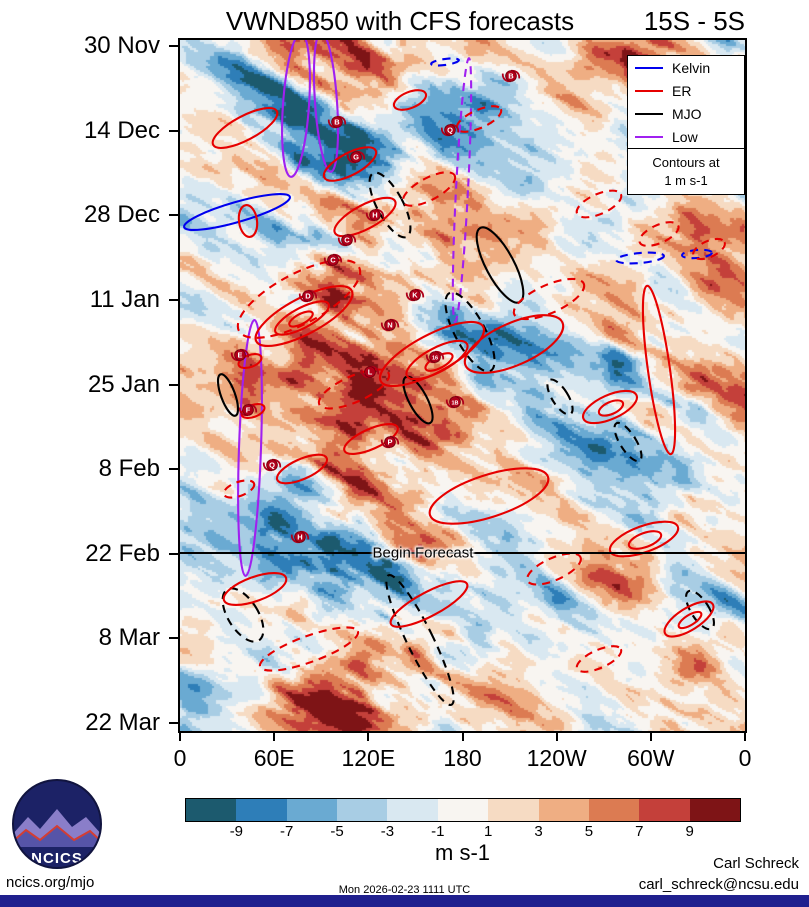 The height and width of the screenshot is (907, 809). Describe the element at coordinates (57, 833) in the screenshot. I see `logo-ridge-line` at that location.